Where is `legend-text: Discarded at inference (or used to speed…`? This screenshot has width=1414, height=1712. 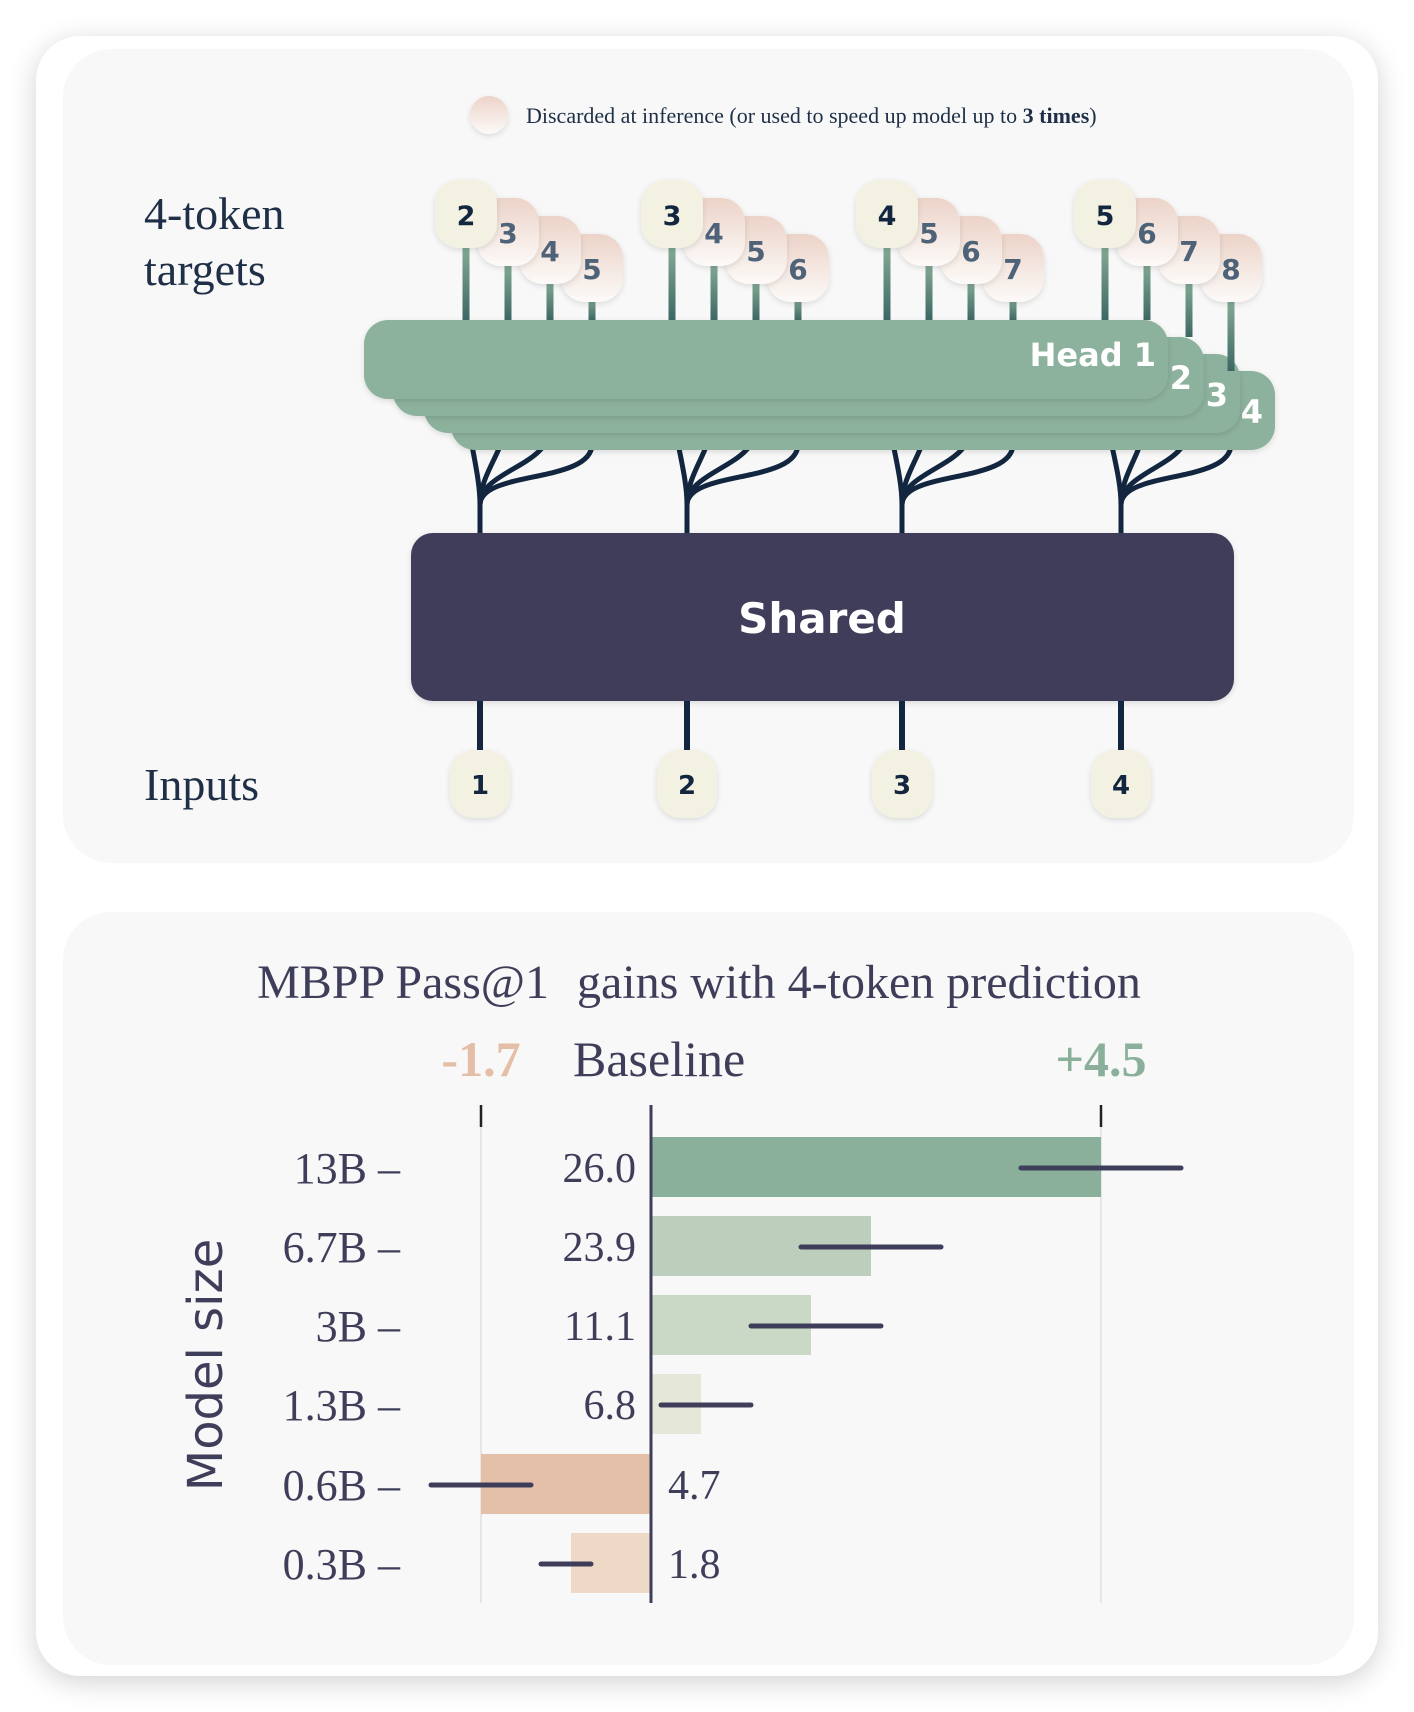 legend-text: Discarded at inference (or used to speed… is located at coordinates (811, 115).